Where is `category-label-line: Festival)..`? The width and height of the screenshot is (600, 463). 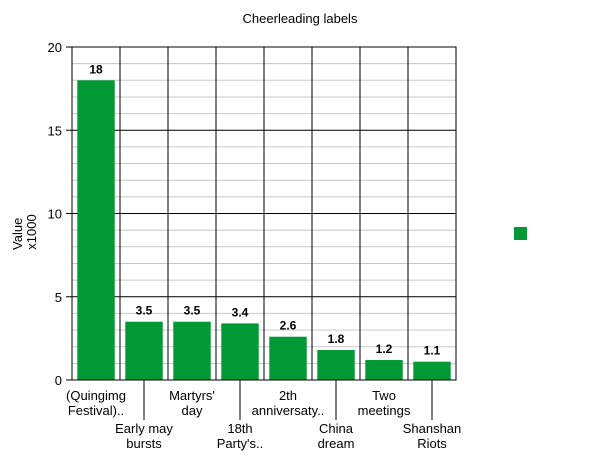
category-label-line: Festival).. is located at coordinates (96, 410).